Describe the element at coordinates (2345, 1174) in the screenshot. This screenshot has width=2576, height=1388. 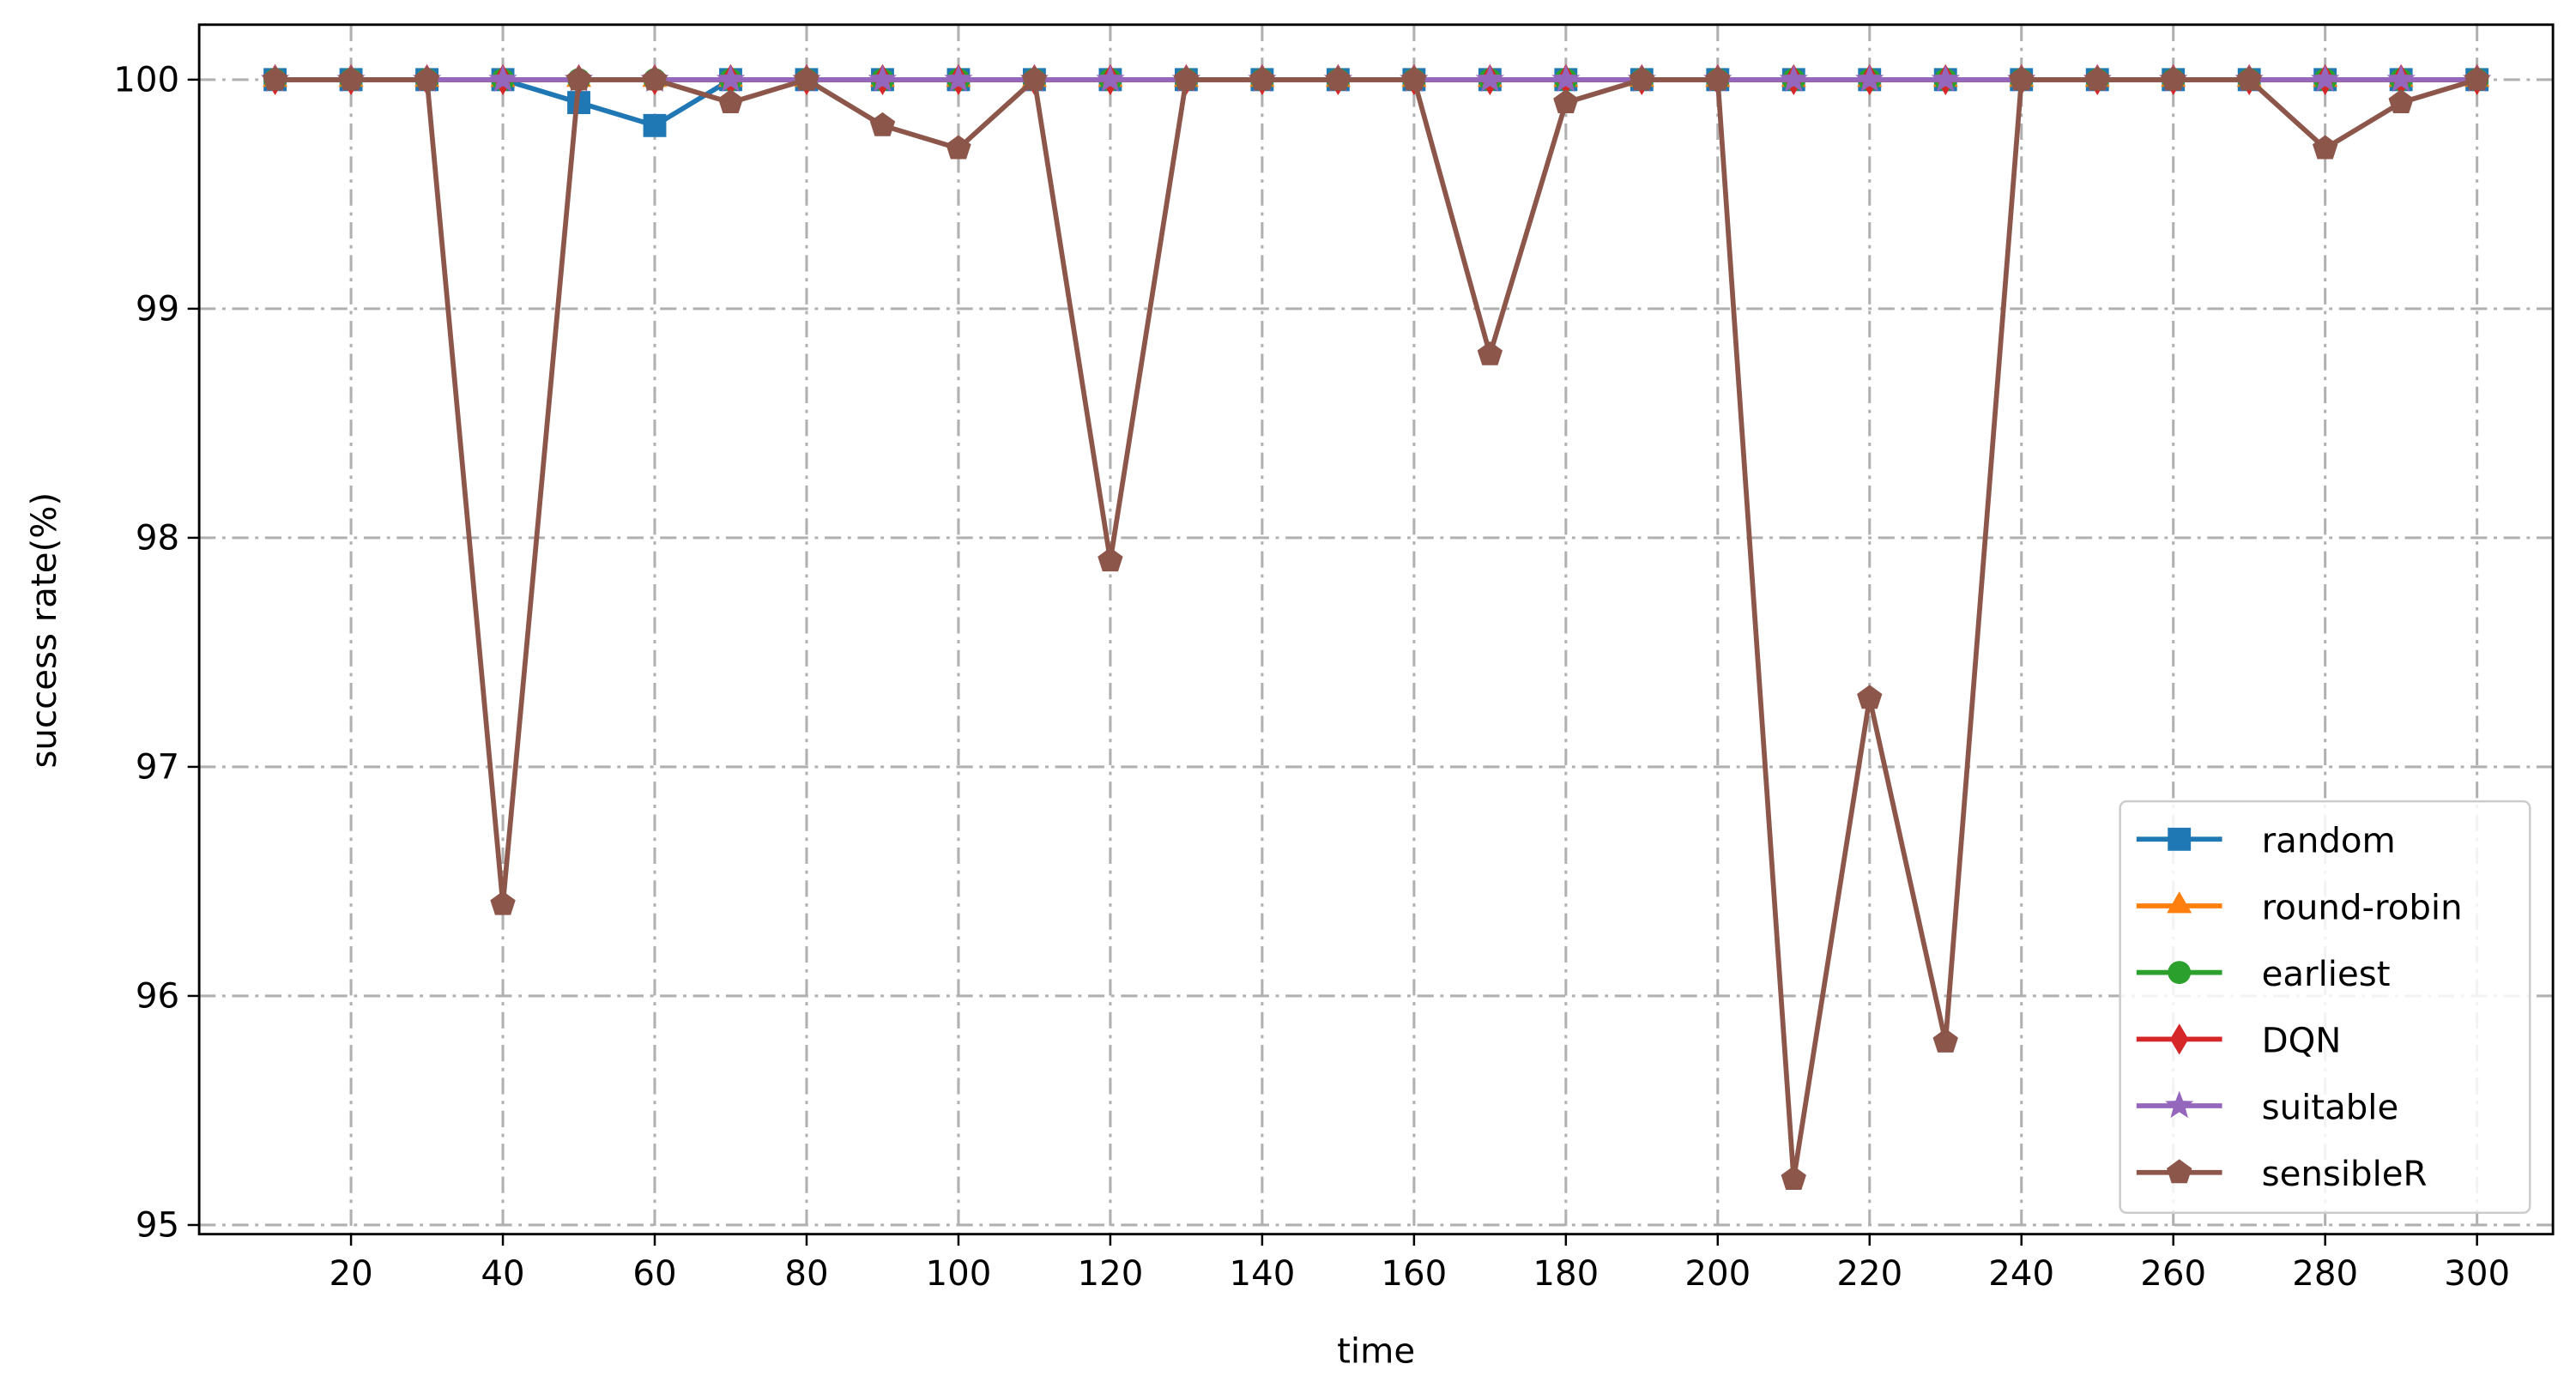
I see `legend-label: sensibleR` at that location.